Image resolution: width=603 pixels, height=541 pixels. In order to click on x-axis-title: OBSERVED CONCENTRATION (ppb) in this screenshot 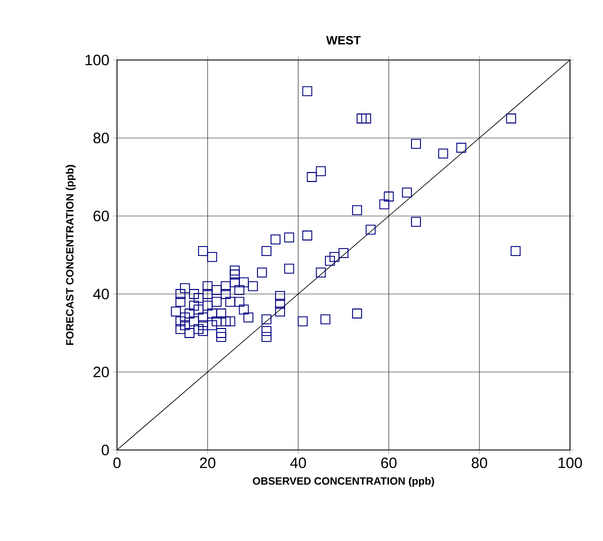, I will do `click(343, 482)`.